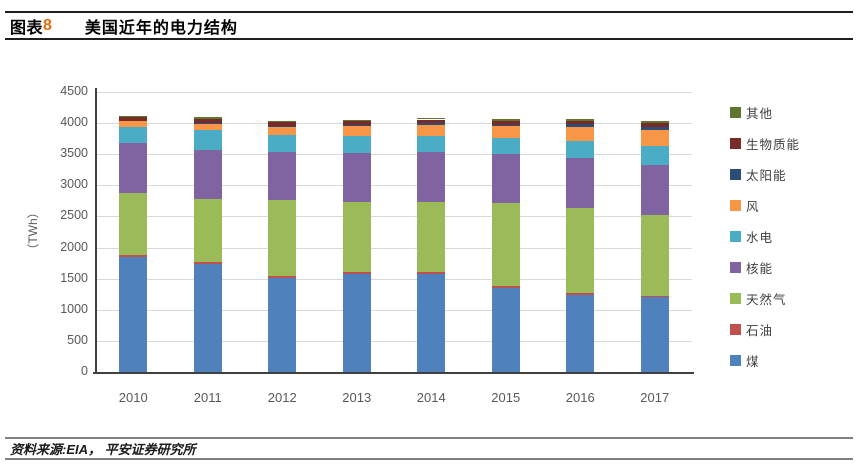  I want to click on legend-item-hydro: 水电, so click(765, 236).